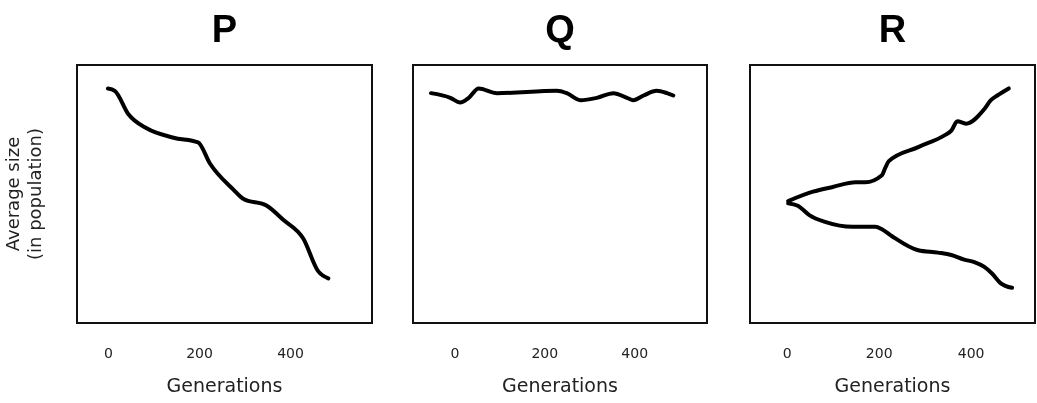 Image resolution: width=1037 pixels, height=403 pixels. Describe the element at coordinates (560, 29) in the screenshot. I see `chart-title: Q` at that location.